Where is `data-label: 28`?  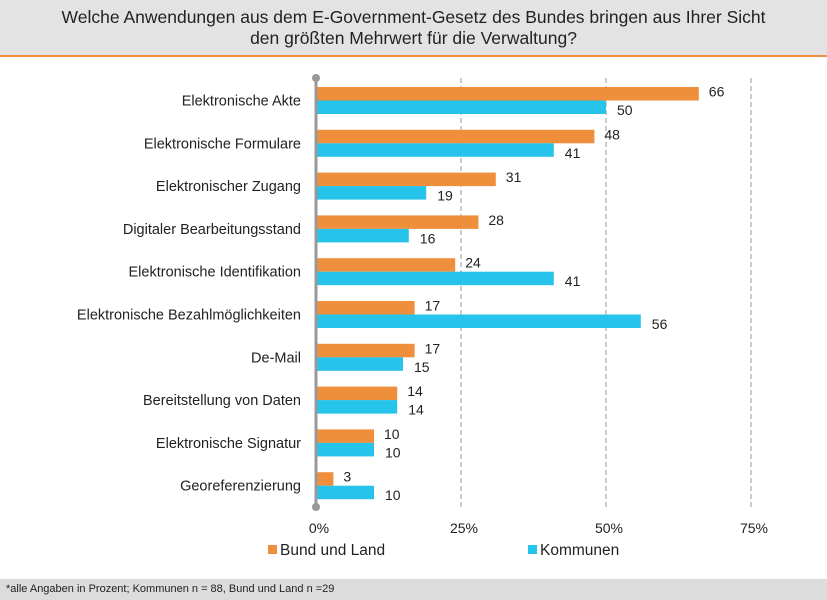 data-label: 28 is located at coordinates (496, 220).